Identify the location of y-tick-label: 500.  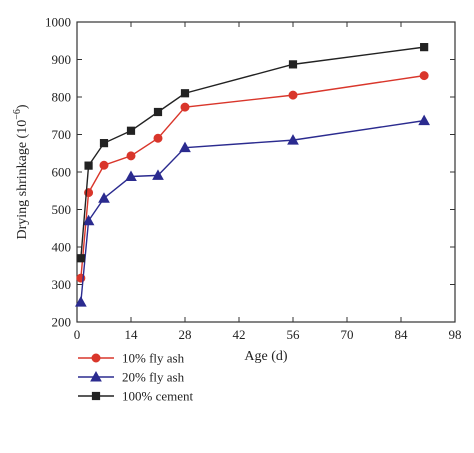
(62, 209).